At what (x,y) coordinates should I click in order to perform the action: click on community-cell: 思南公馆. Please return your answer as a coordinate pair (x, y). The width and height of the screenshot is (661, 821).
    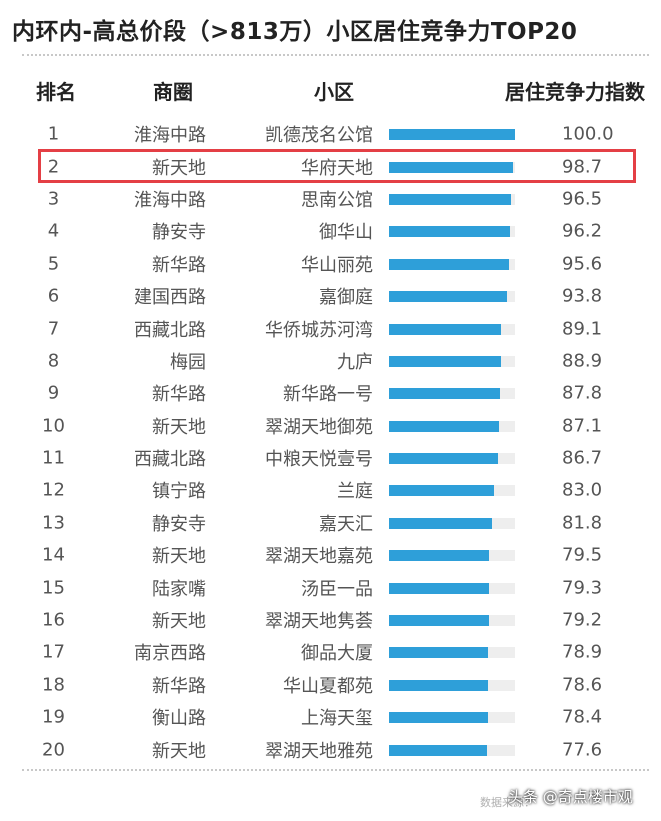
    Looking at the image, I should click on (337, 200).